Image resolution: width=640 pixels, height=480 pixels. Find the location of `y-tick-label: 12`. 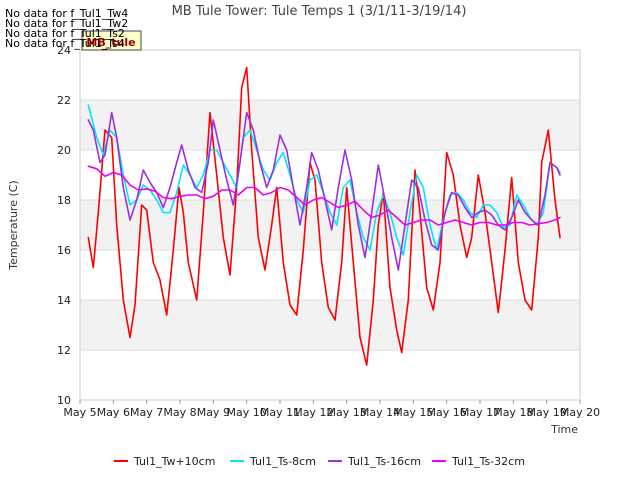

y-tick-label: 12 is located at coordinates (64, 350).